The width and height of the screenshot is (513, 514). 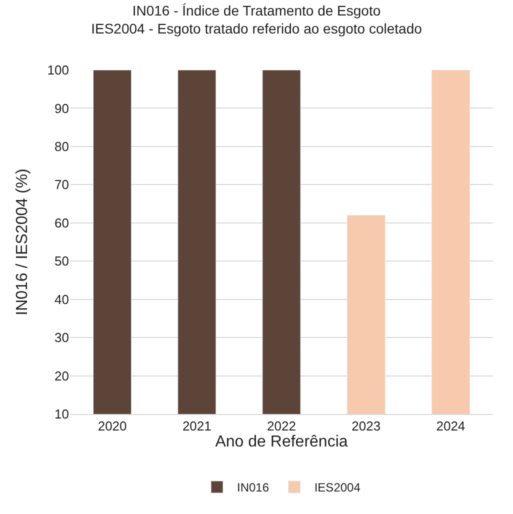 What do you see at coordinates (61, 261) in the screenshot?
I see `y-tick-label: 50` at bounding box center [61, 261].